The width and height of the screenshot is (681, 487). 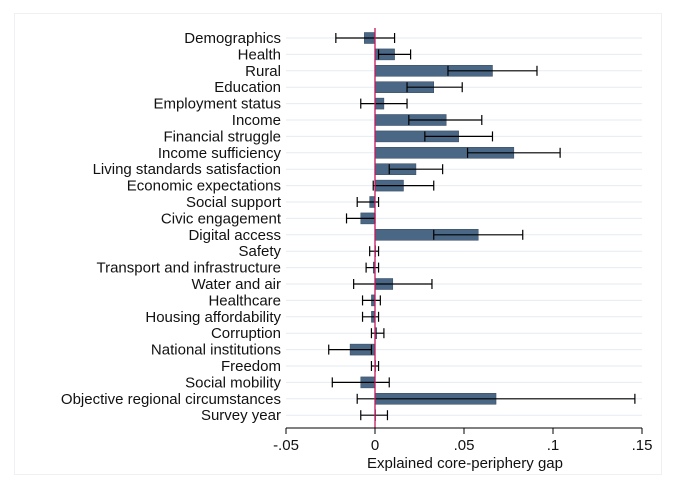 What do you see at coordinates (188, 268) in the screenshot?
I see `category-label-14: Transport and infrastructure` at bounding box center [188, 268].